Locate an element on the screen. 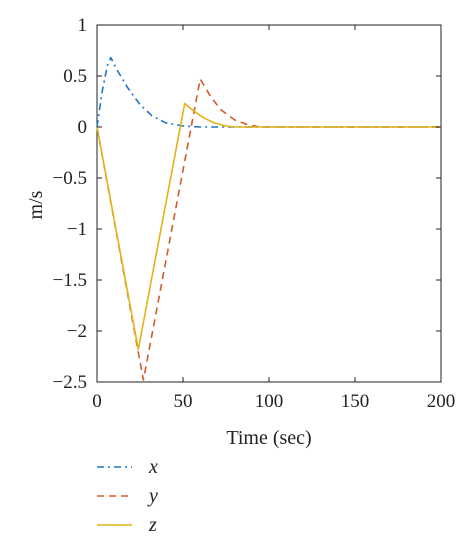 This screenshot has width=474, height=553. y-tick-label: −1.5 is located at coordinates (70, 280).